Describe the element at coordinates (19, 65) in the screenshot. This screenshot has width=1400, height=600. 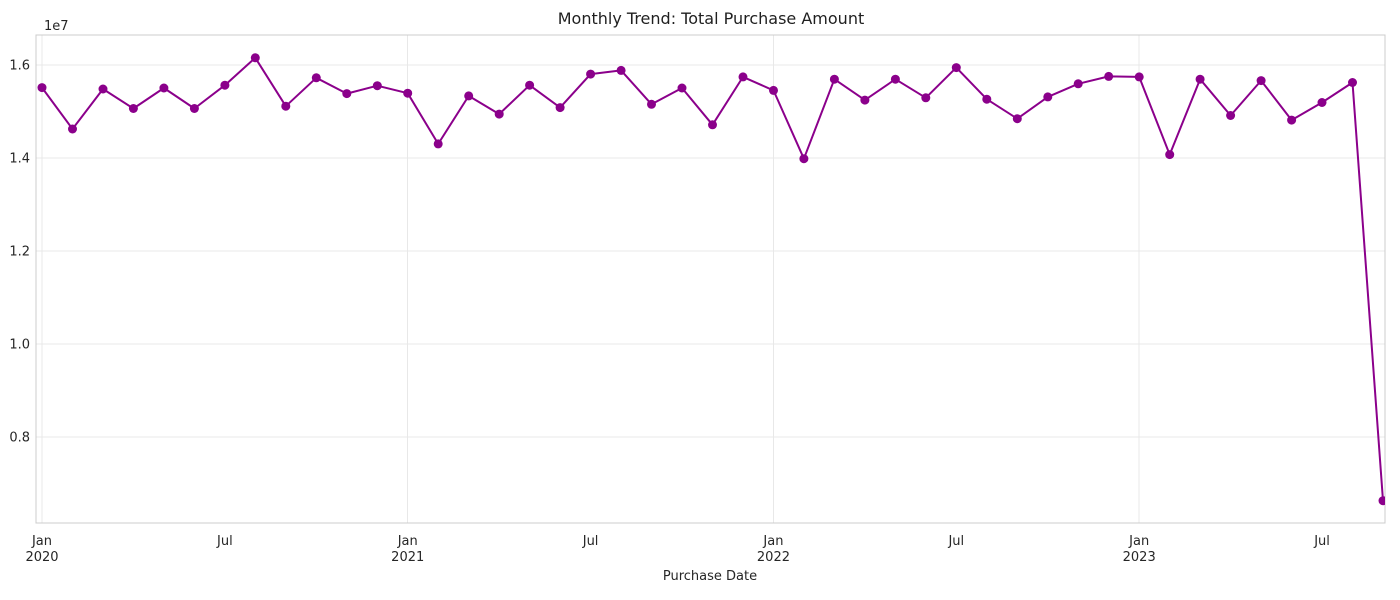
I see `y-tick-label: 1.6` at that location.